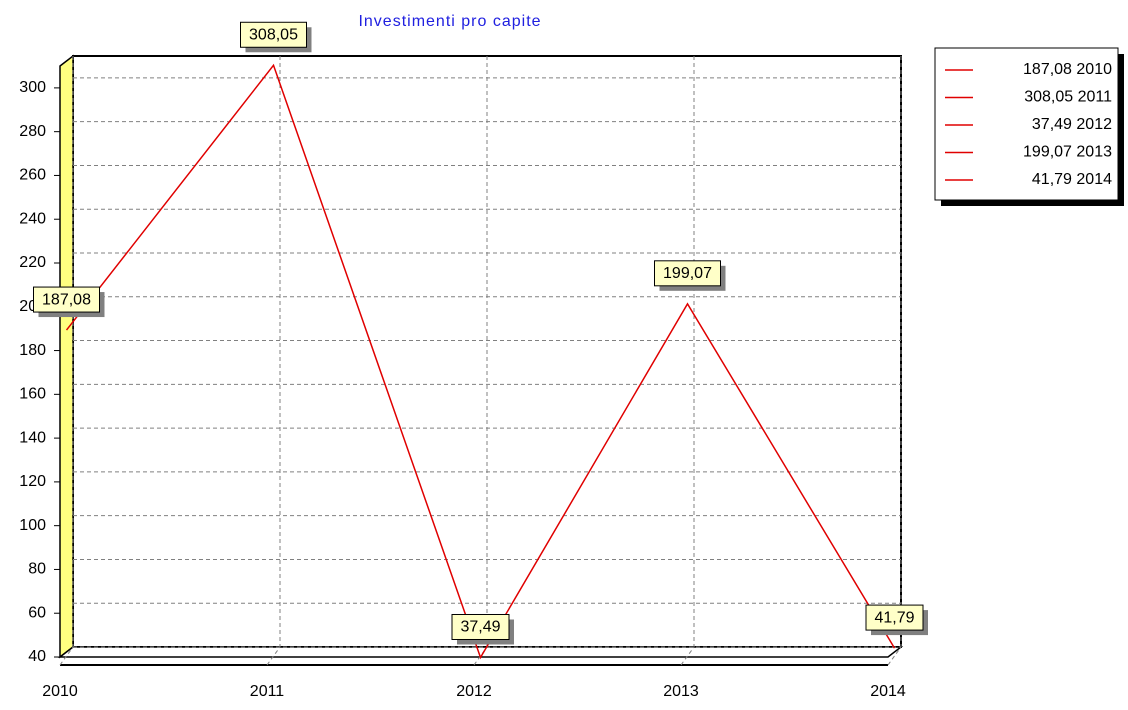 The height and width of the screenshot is (710, 1128). Describe the element at coordinates (1094, 124) in the screenshot. I see `legend-category: 2012` at that location.